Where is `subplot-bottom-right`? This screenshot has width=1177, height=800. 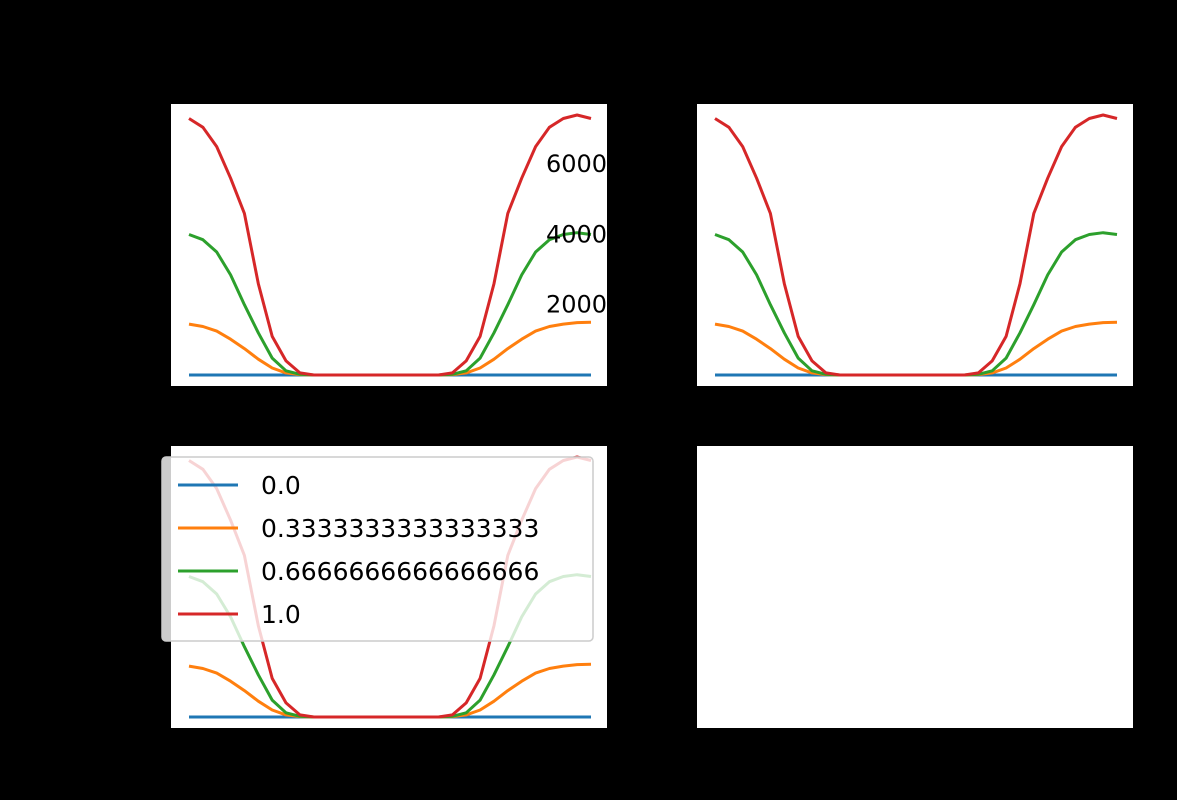 subplot-bottom-right is located at coordinates (915, 590).